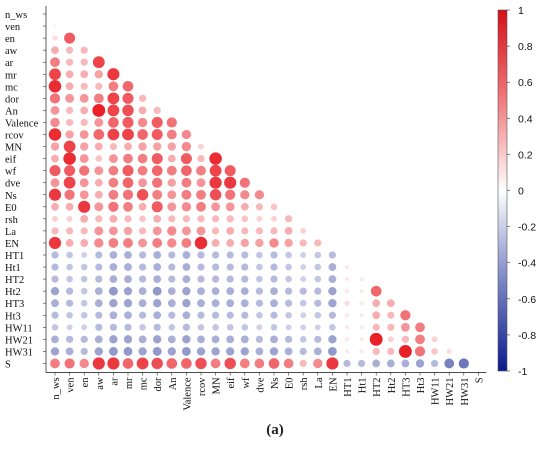 The height and width of the screenshot is (459, 550). Describe the element at coordinates (71, 385) in the screenshot. I see `col-label-ven: ven` at that location.